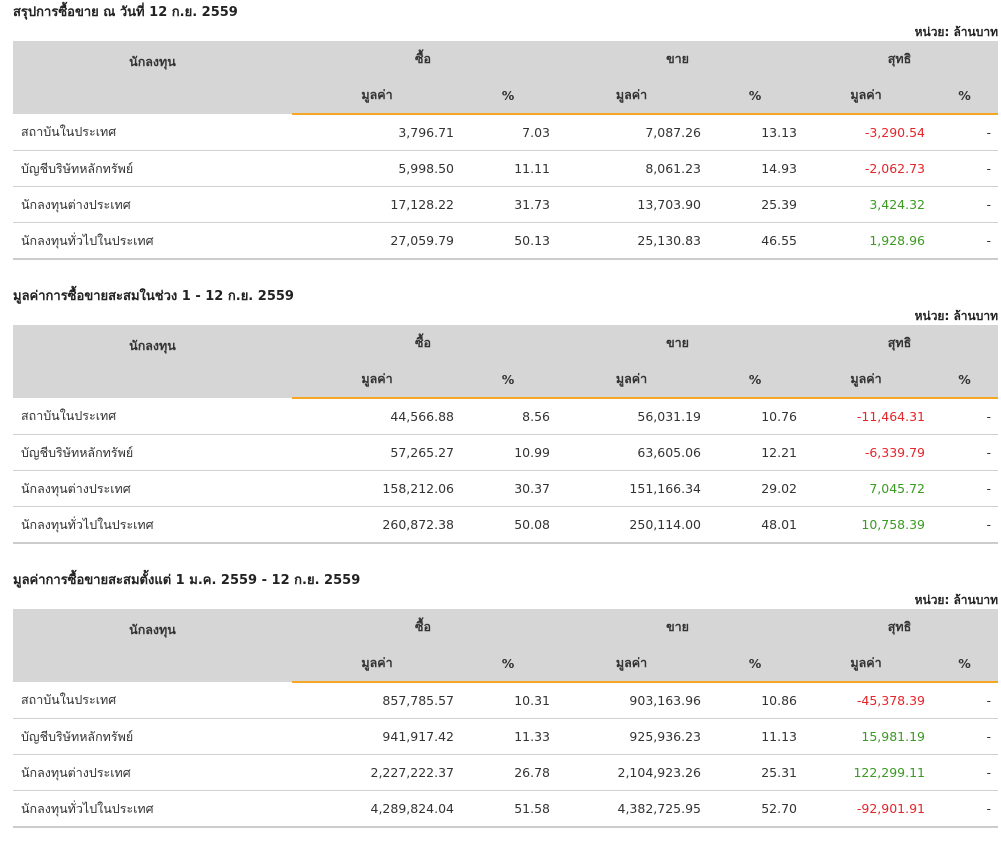  I want to click on sell-percent-cell: 25.31, so click(755, 772).